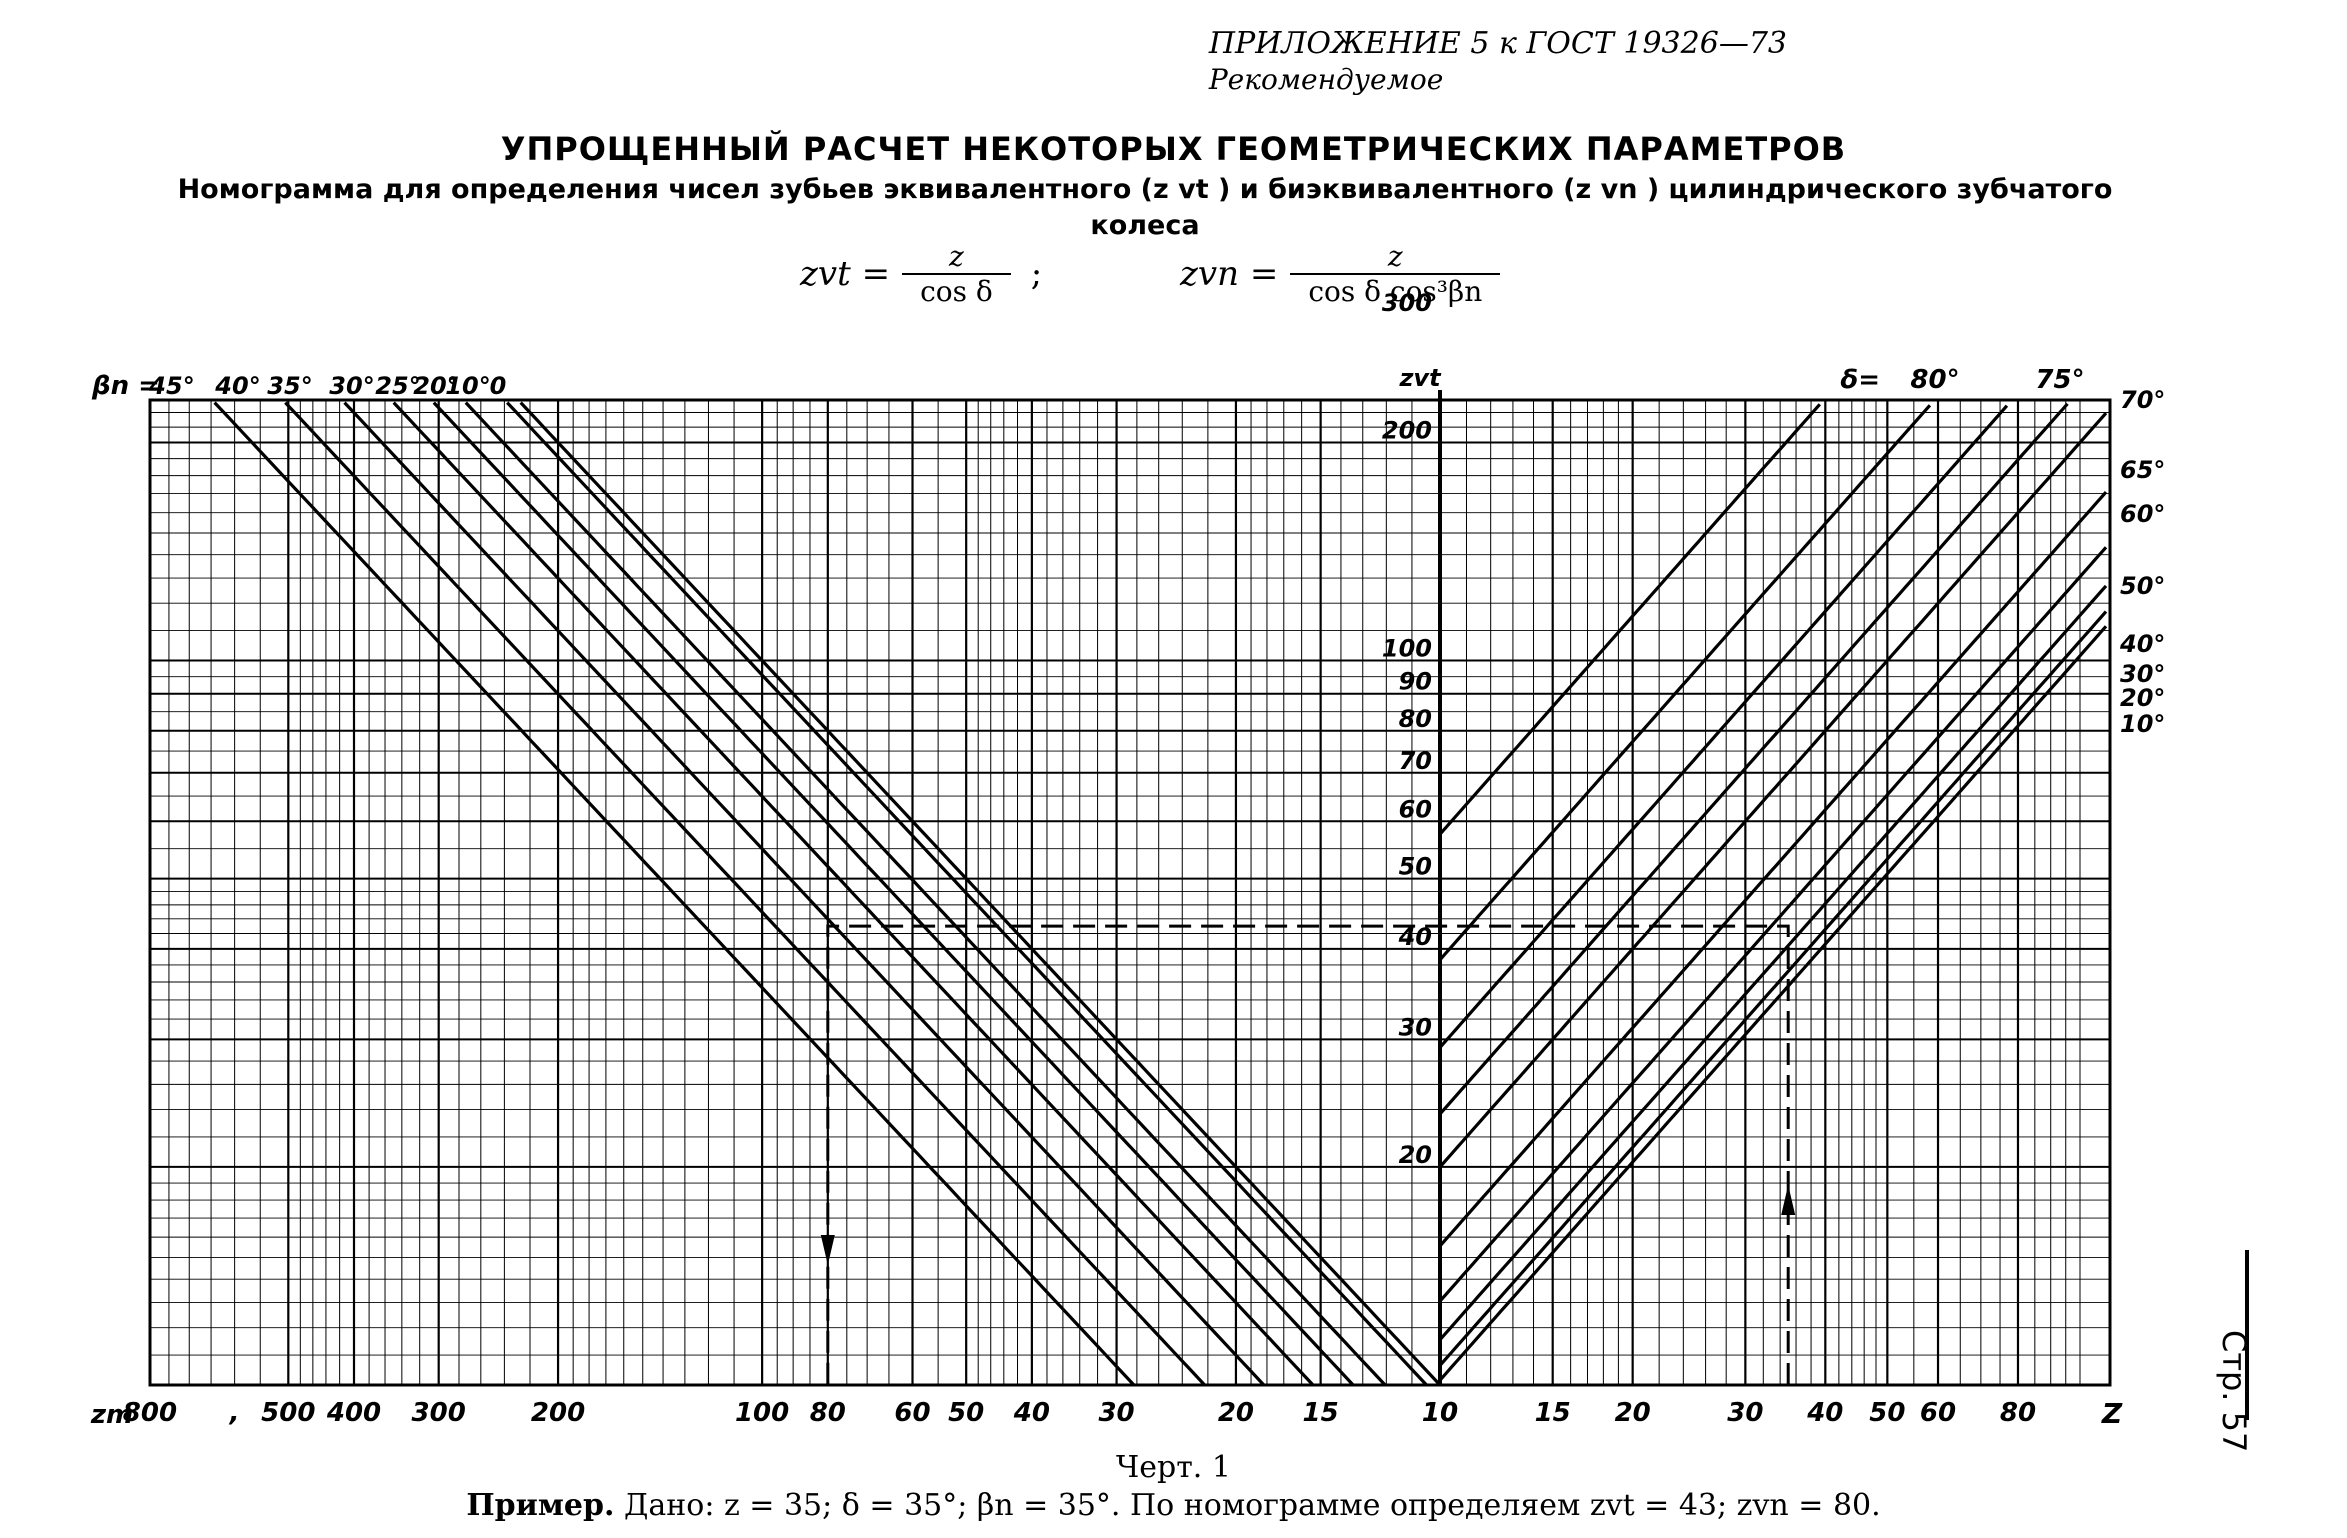 Image resolution: width=2347 pixels, height=1538 pixels. I want to click on delta-series-label: 20°, so click(2142, 698).